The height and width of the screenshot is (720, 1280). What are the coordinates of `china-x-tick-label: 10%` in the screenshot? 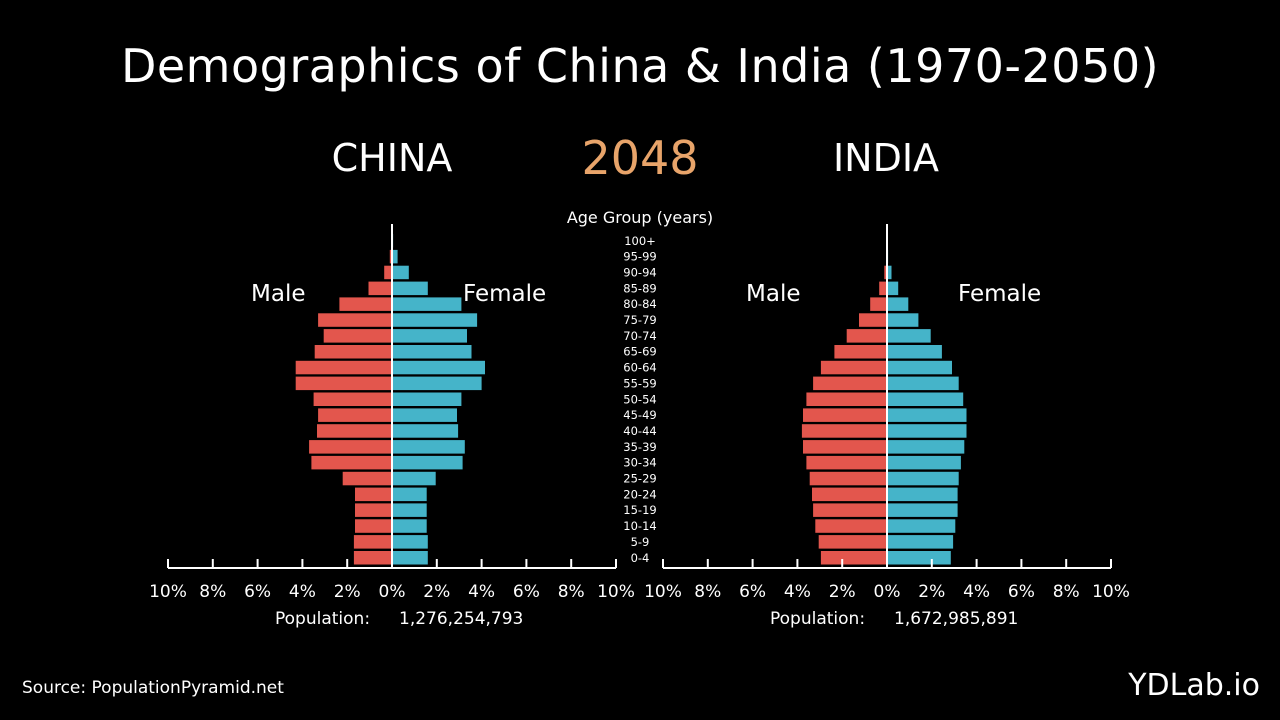 It's located at (616, 592).